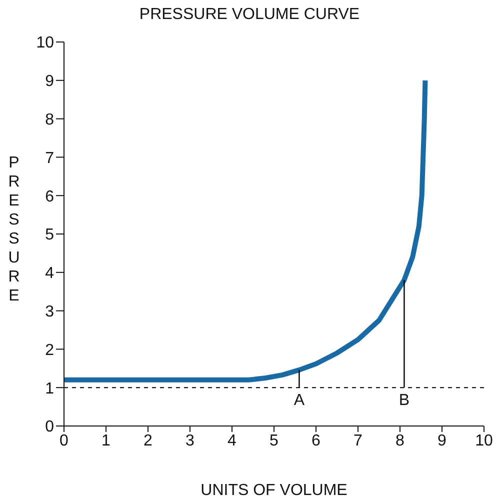  What do you see at coordinates (49, 81) in the screenshot?
I see `y-tick-label: 9` at bounding box center [49, 81].